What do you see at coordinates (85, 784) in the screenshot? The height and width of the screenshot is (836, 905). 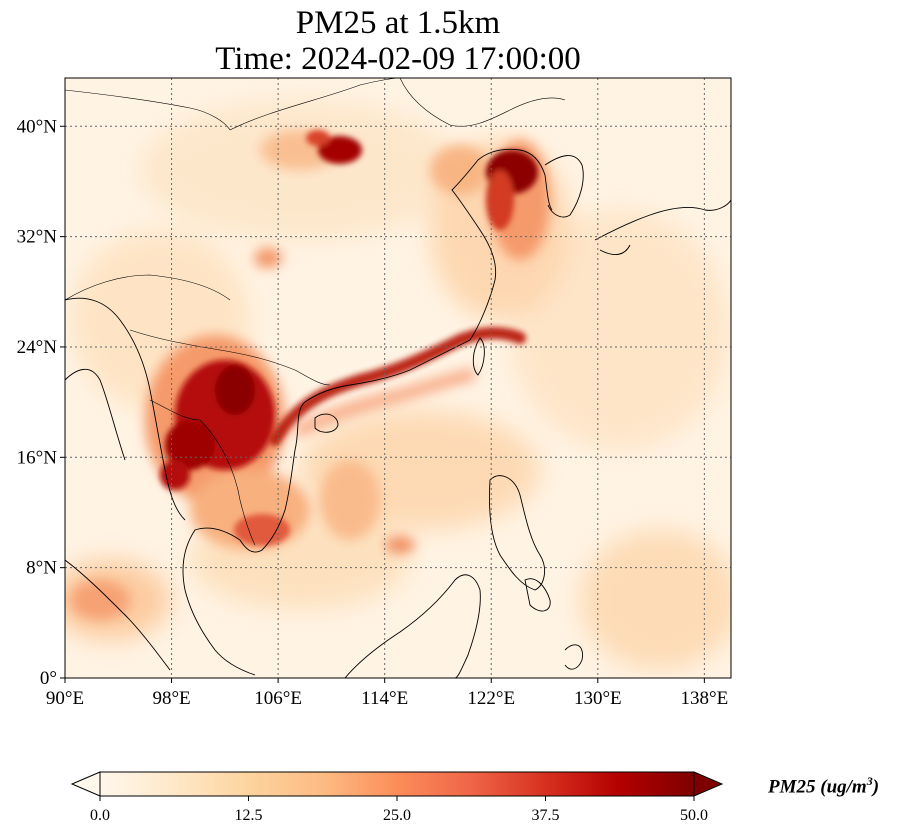 I see `colorbar-min-extend` at bounding box center [85, 784].